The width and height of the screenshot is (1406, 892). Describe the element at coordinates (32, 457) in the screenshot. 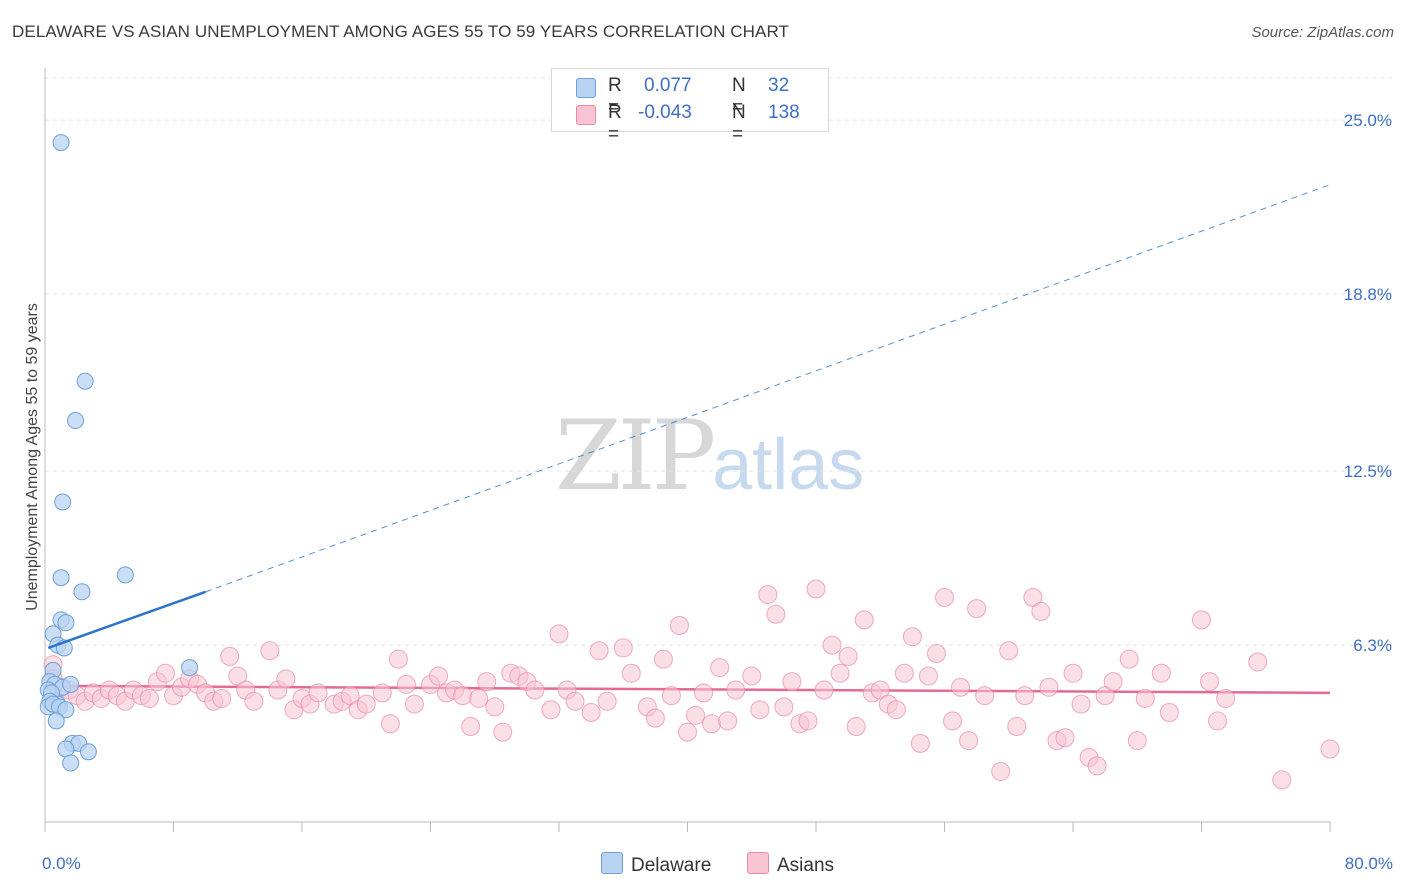

I see `y-axis-label: Unemployment Among Ages 55 to 59 years` at that location.